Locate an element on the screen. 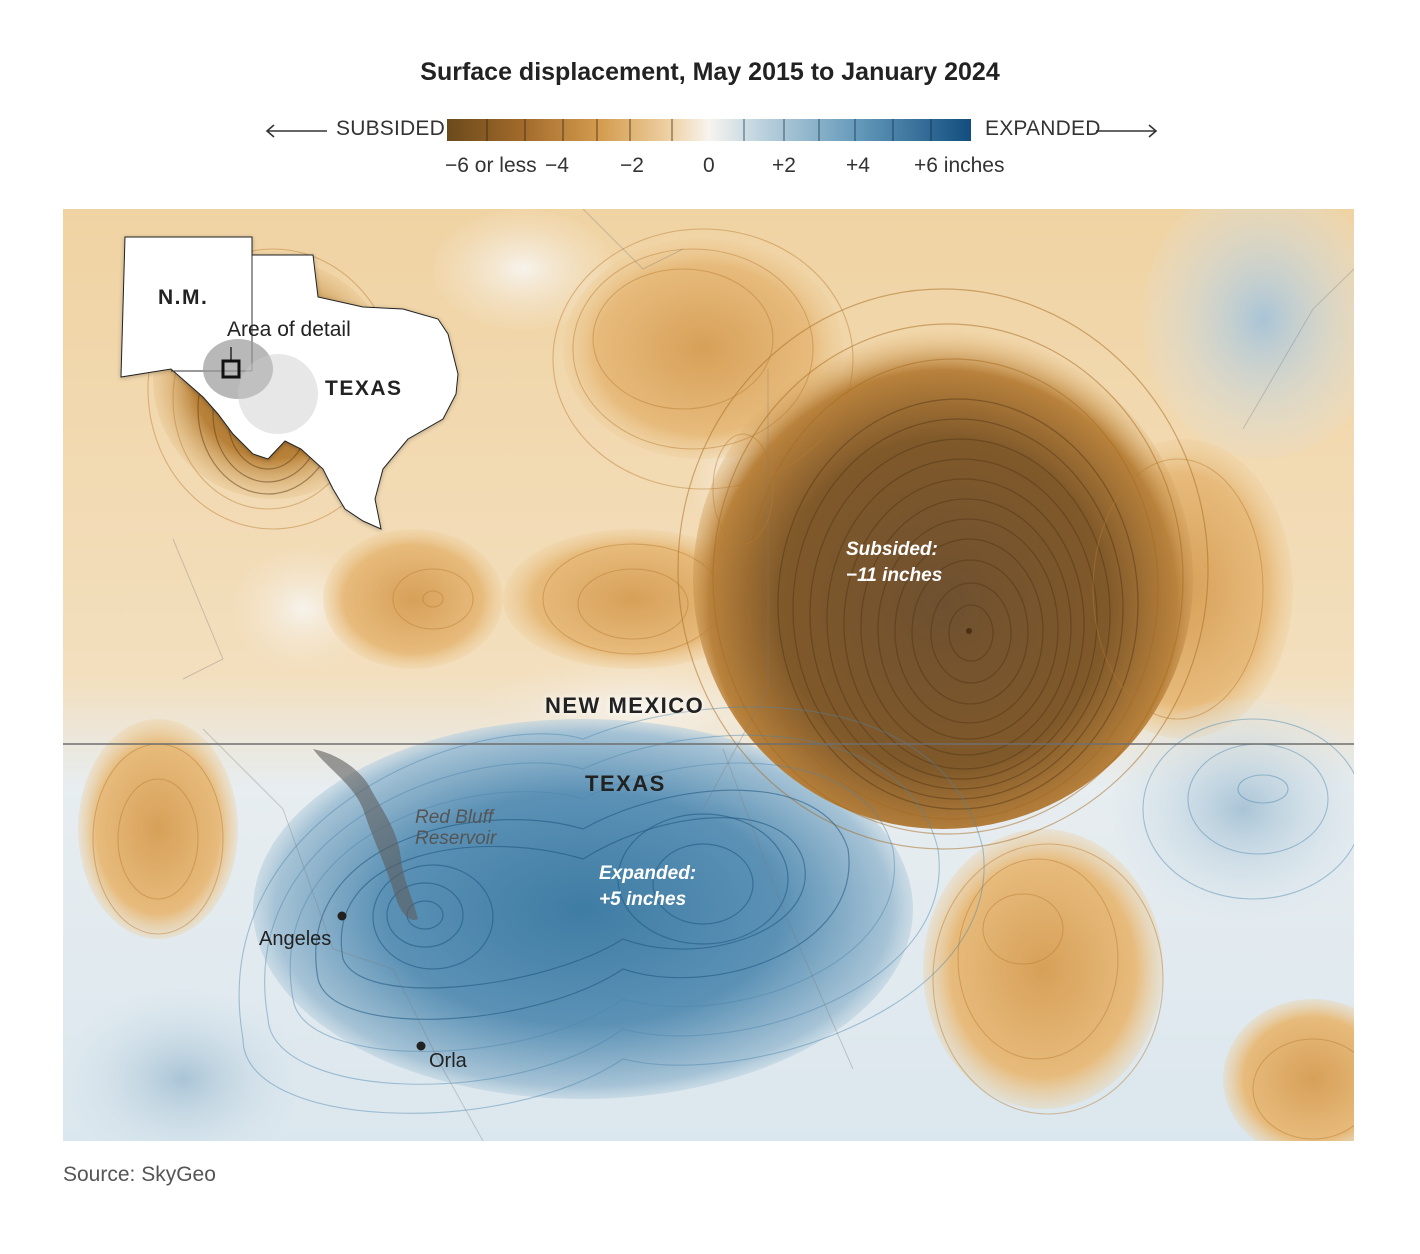 The image size is (1420, 1254). area-of-detail-label: Area of detail is located at coordinates (289, 329).